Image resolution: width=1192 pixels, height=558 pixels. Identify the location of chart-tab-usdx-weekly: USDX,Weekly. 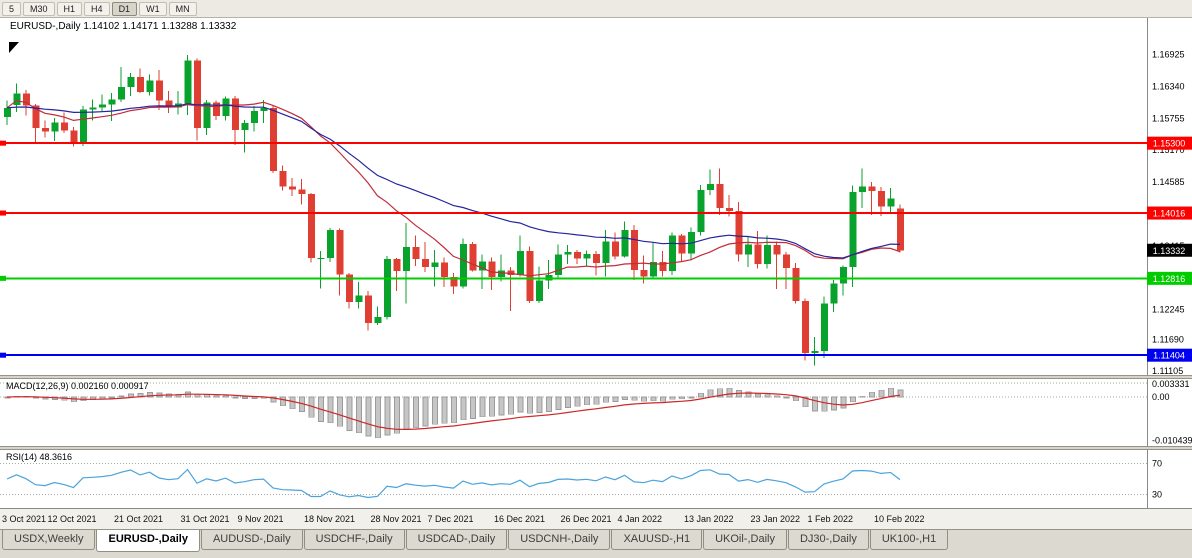
(49, 540).